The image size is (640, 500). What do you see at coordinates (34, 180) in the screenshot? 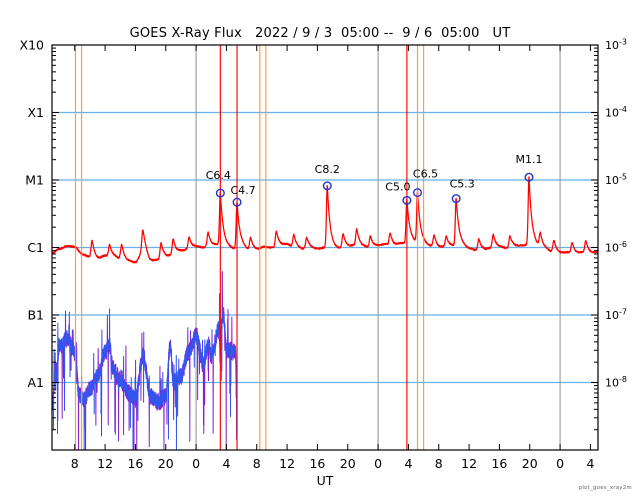
I see `y-left-label-M1: M1` at bounding box center [34, 180].